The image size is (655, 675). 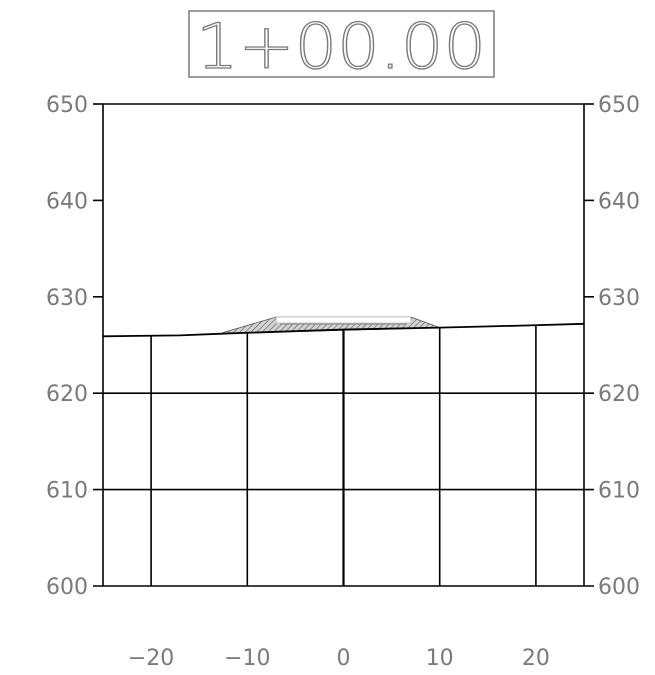 What do you see at coordinates (440, 658) in the screenshot?
I see `x-tick-label: 10` at bounding box center [440, 658].